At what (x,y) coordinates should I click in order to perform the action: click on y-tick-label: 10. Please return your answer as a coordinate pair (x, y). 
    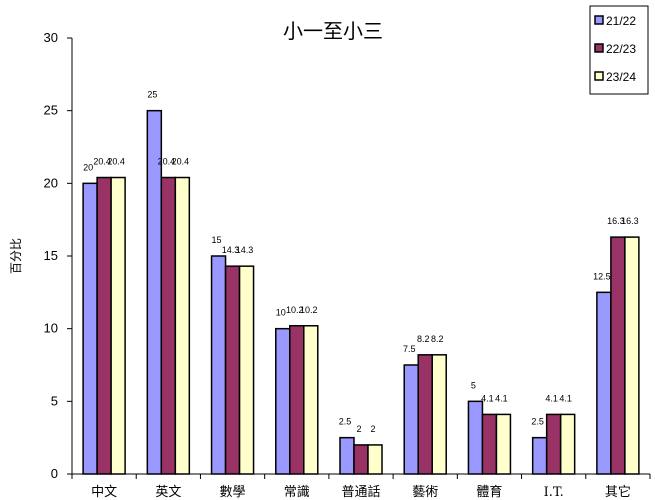
    Looking at the image, I should click on (51, 328).